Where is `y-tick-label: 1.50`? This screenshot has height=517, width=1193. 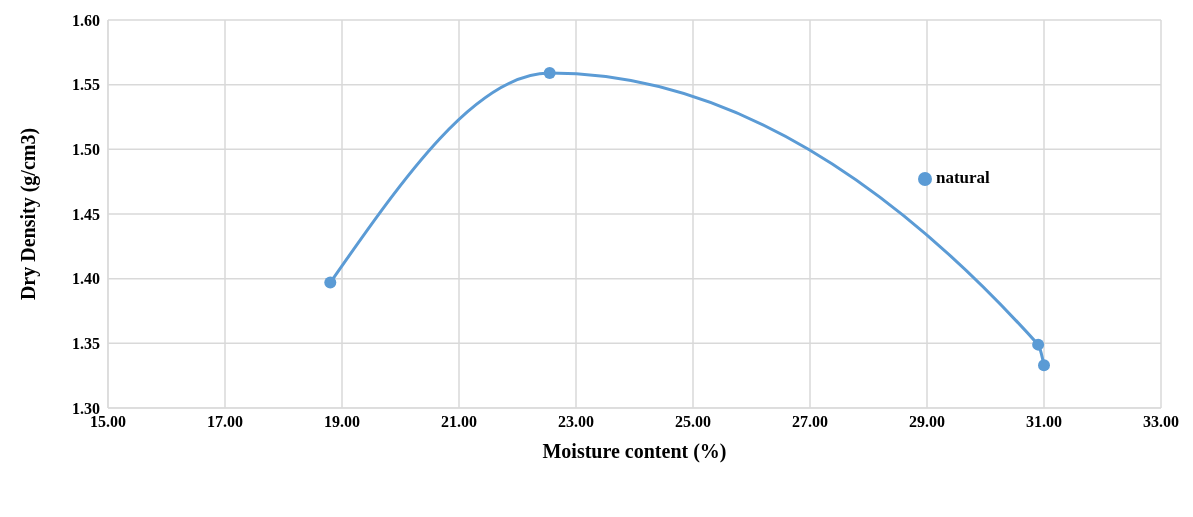 y-tick-label: 1.50 is located at coordinates (86, 150).